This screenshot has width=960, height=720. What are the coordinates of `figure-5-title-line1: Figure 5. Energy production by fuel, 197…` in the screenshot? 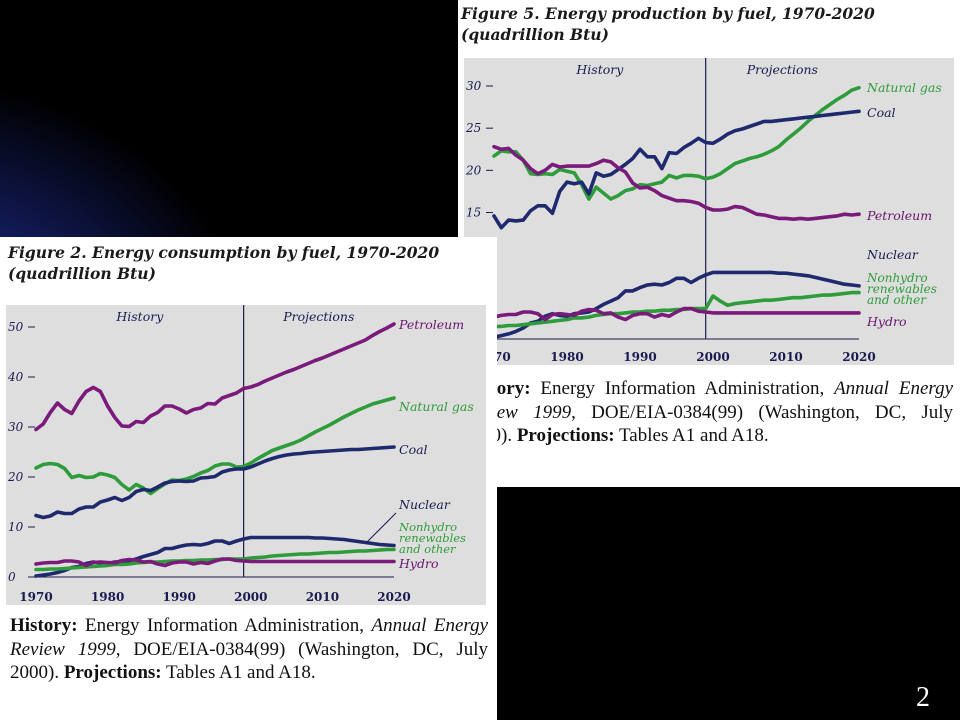 It's located at (668, 13).